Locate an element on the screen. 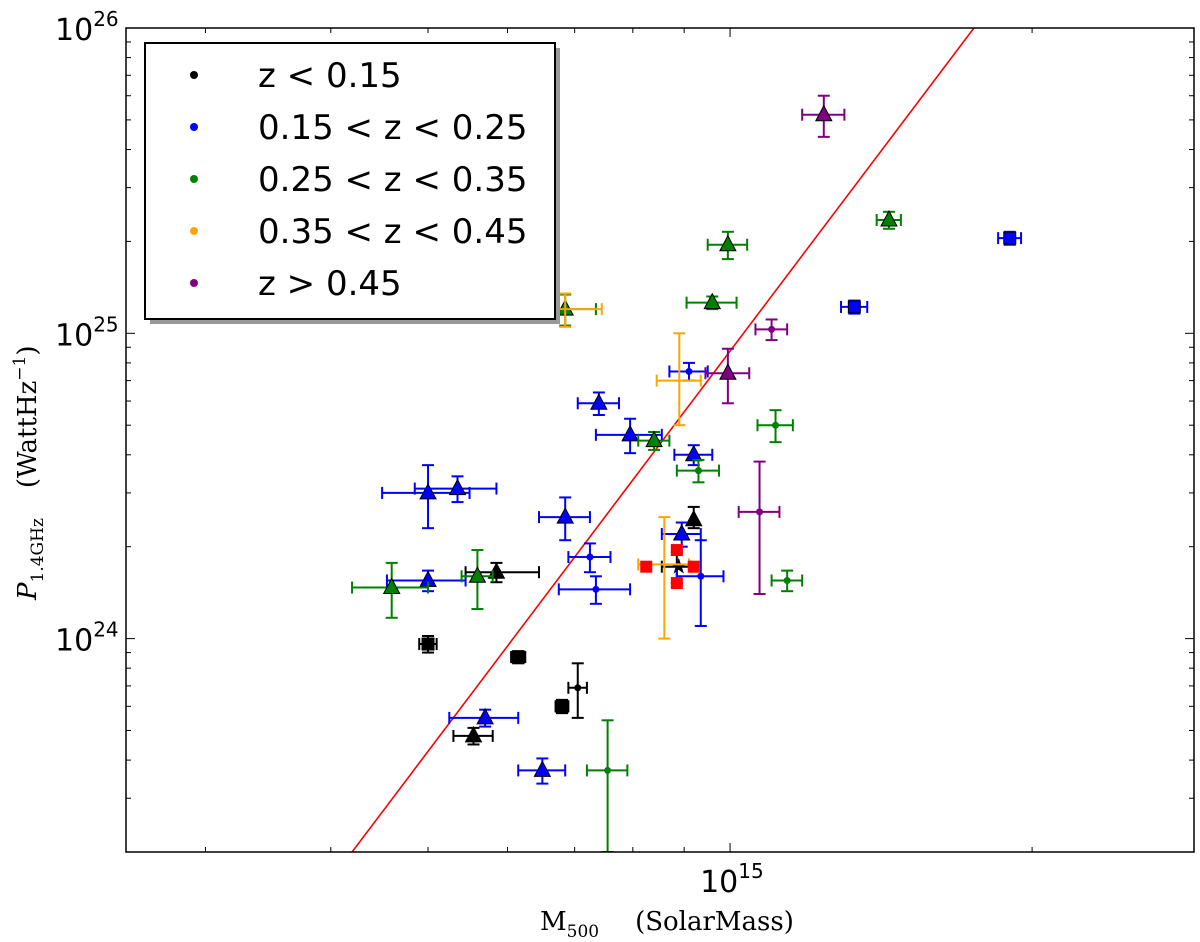  legend-label: 0.15 < z < 0.25 is located at coordinates (392, 128).